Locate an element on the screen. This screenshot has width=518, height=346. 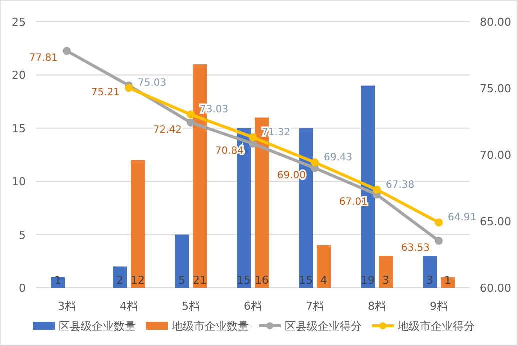
y2-tick-label: 60.00 is located at coordinates (496, 288).